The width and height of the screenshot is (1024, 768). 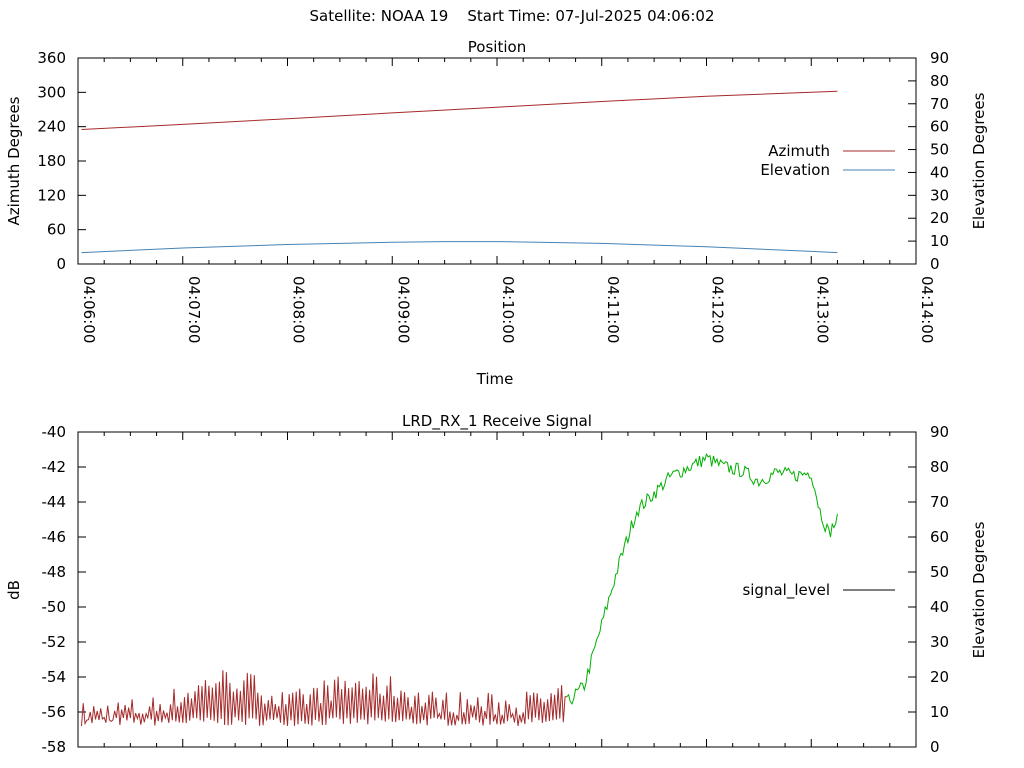 What do you see at coordinates (497, 47) in the screenshot?
I see `position-chart-title: Position` at bounding box center [497, 47].